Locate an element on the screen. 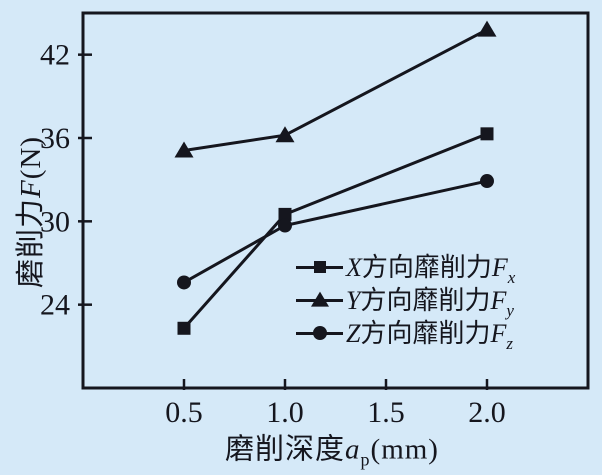 Image resolution: width=602 pixels, height=475 pixels. y-axis-label-text: 磨削力 is located at coordinates (31, 242).